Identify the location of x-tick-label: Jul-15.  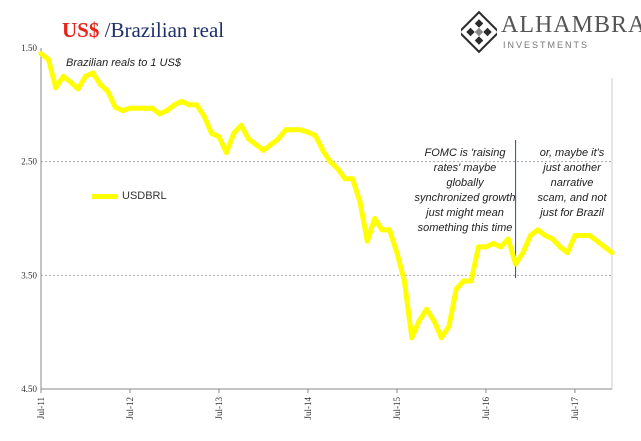
(397, 408).